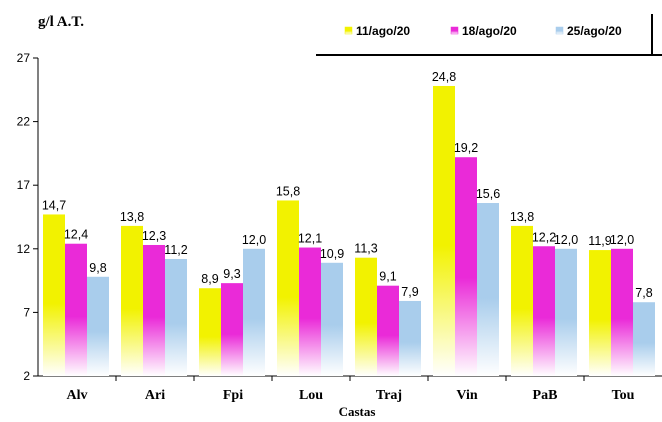  I want to click on data-label: 12,3, so click(154, 236).